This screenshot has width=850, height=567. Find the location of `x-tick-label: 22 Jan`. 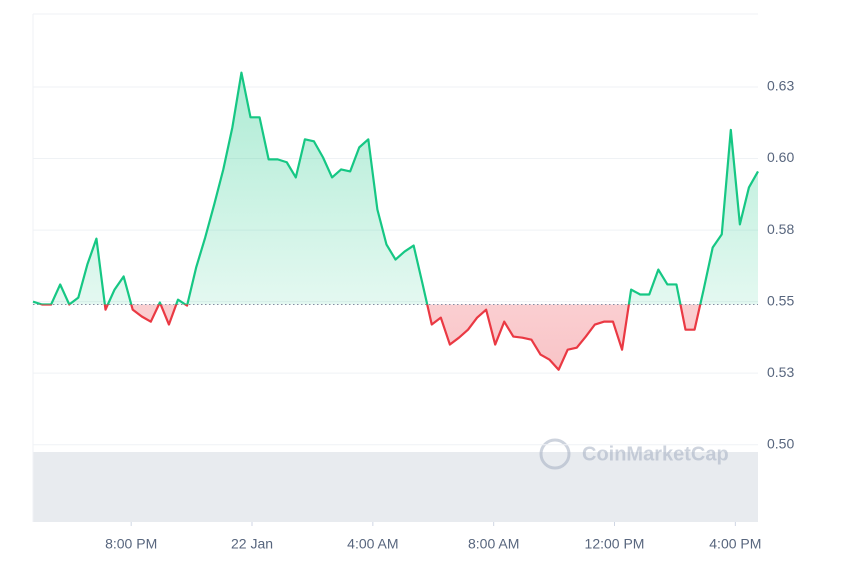

x-tick-label: 22 Jan is located at coordinates (252, 544).